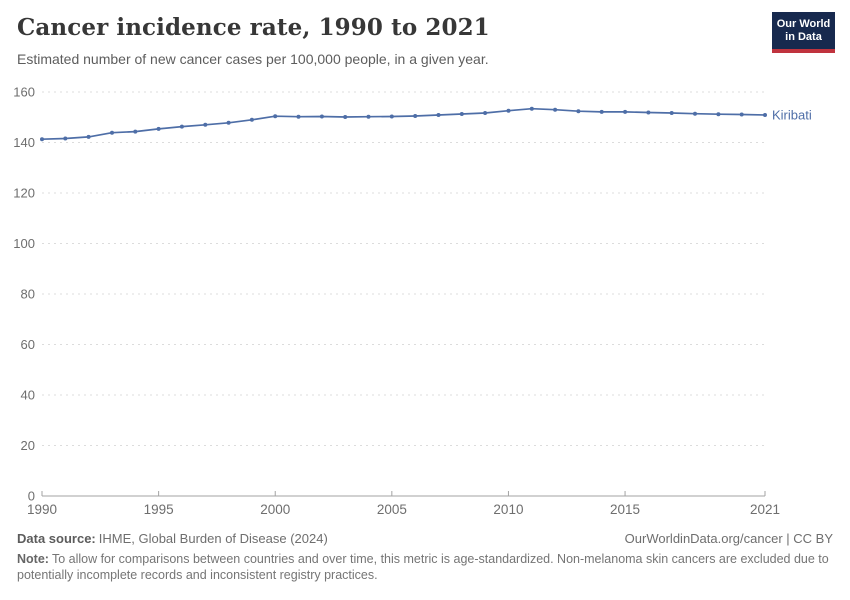  I want to click on data-point-2014, so click(601, 111).